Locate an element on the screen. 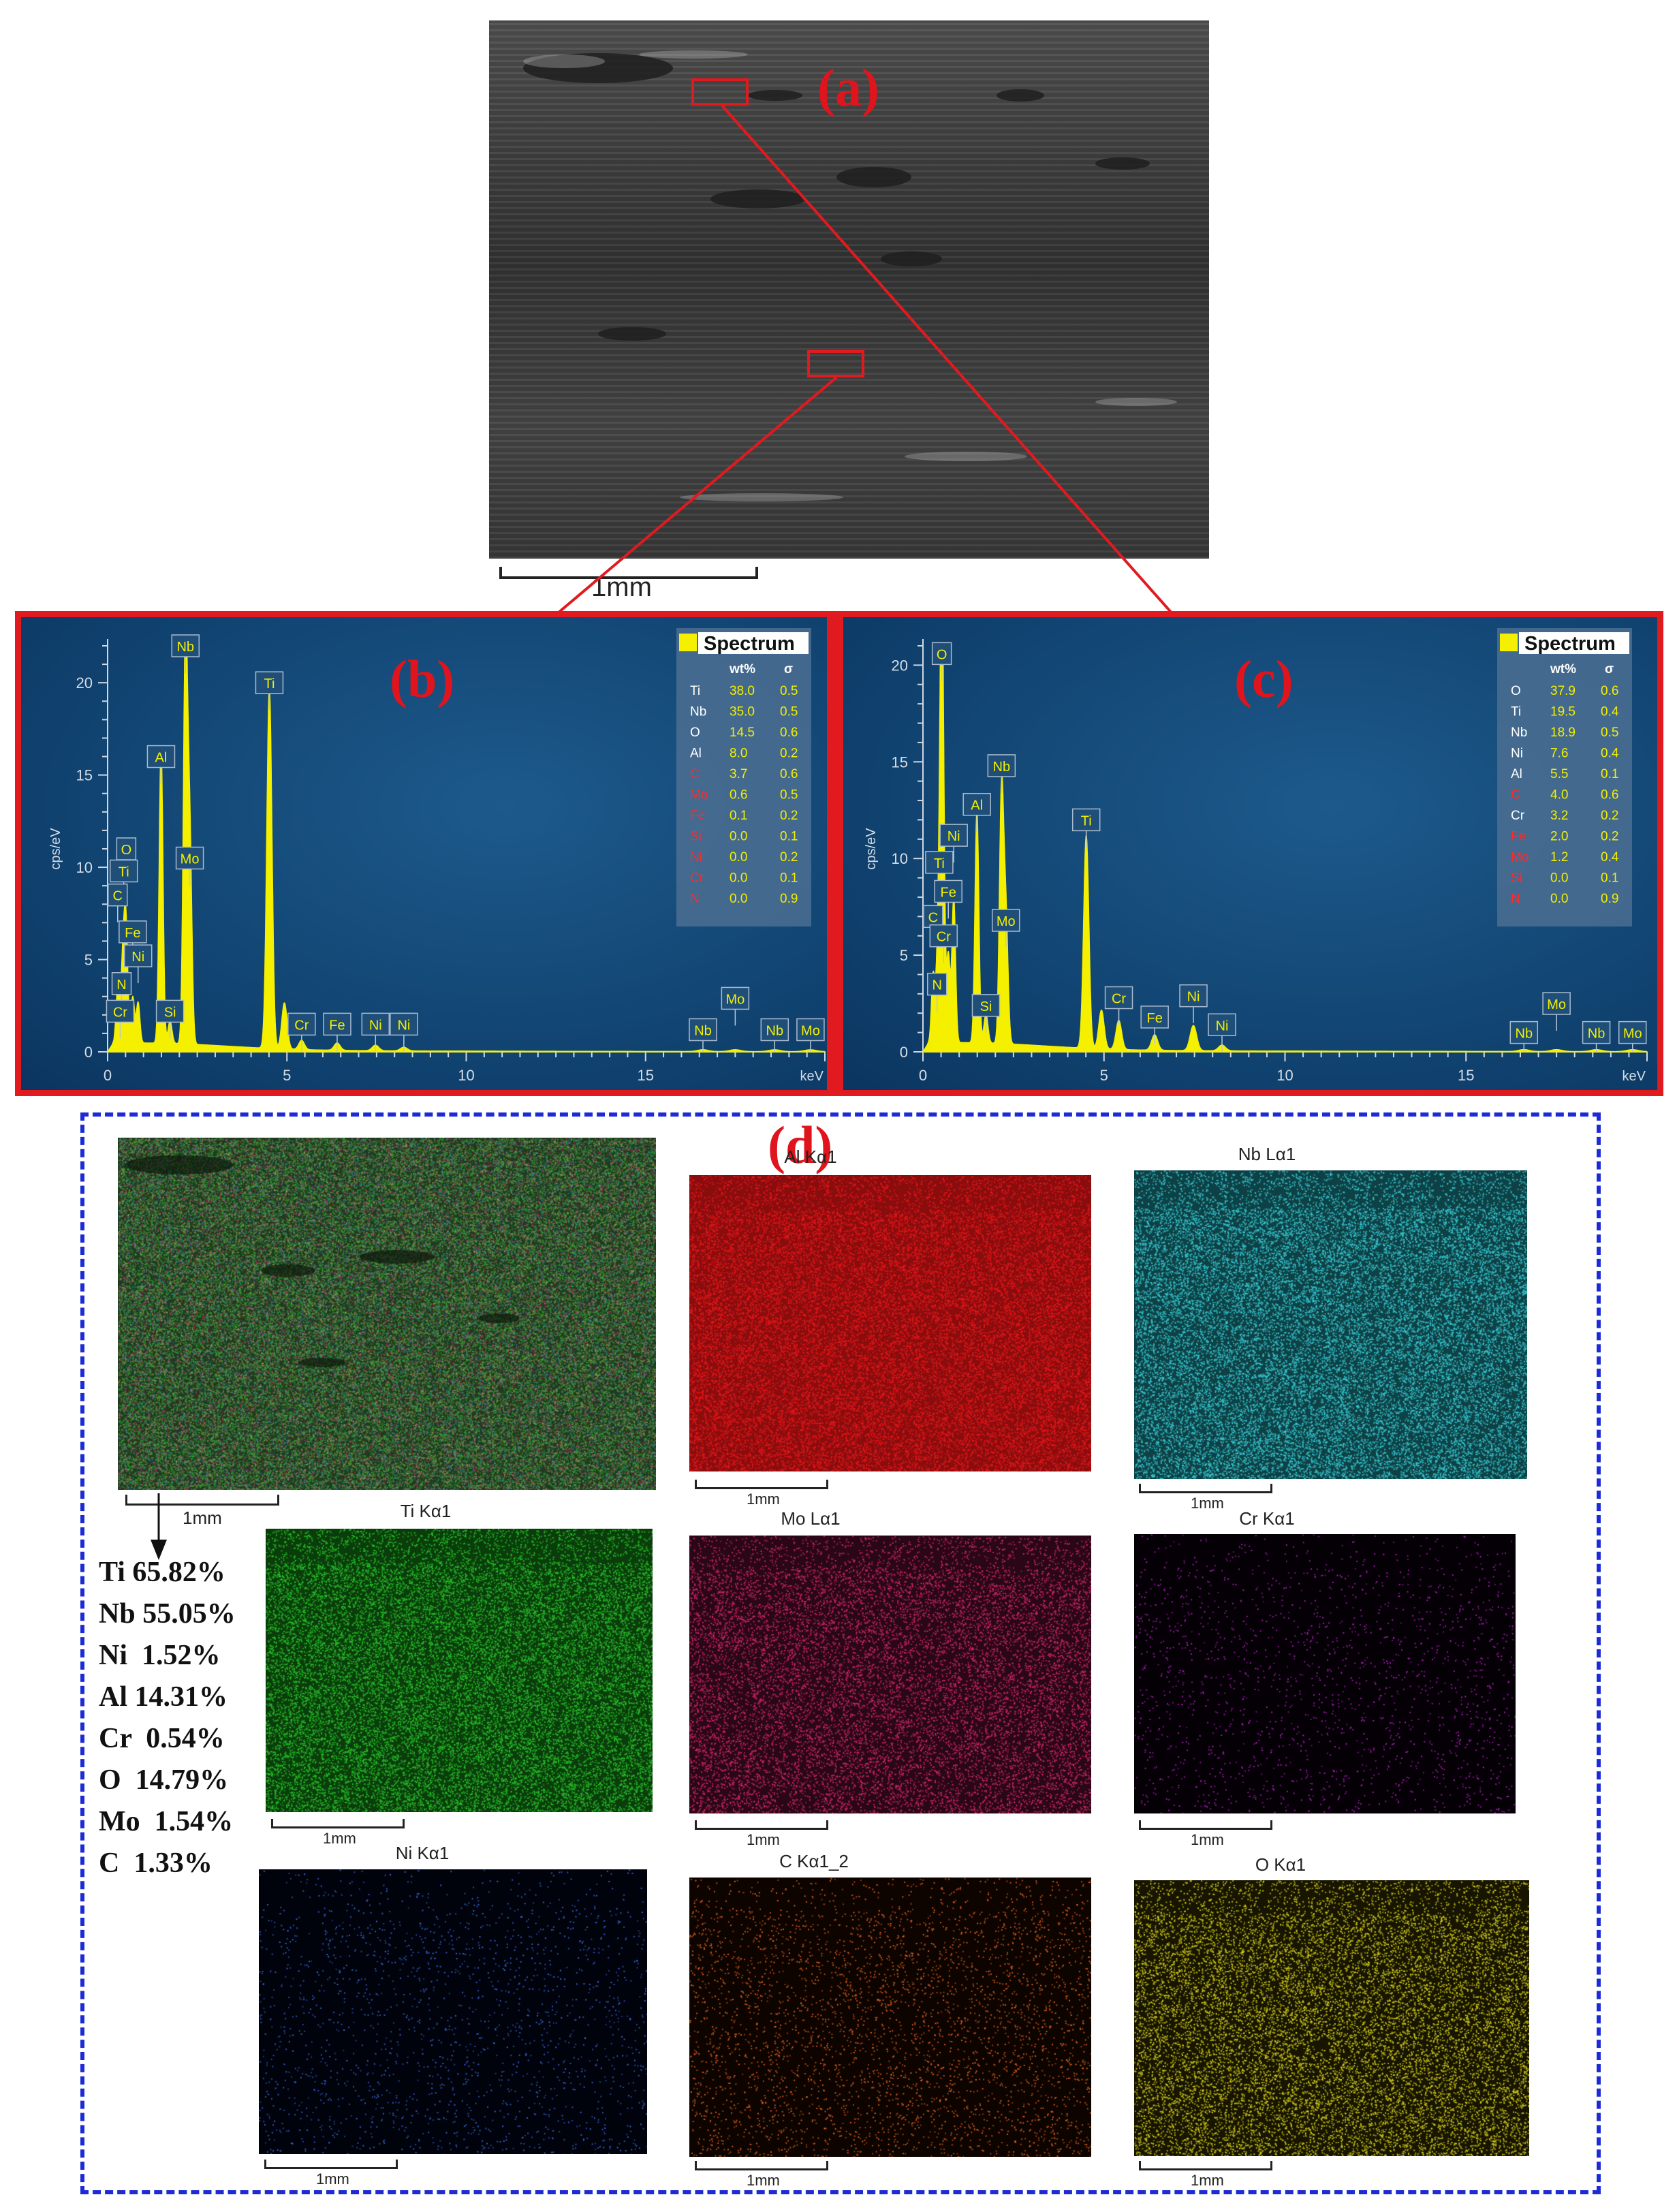  panel-label-a: (a) is located at coordinates (848, 87).